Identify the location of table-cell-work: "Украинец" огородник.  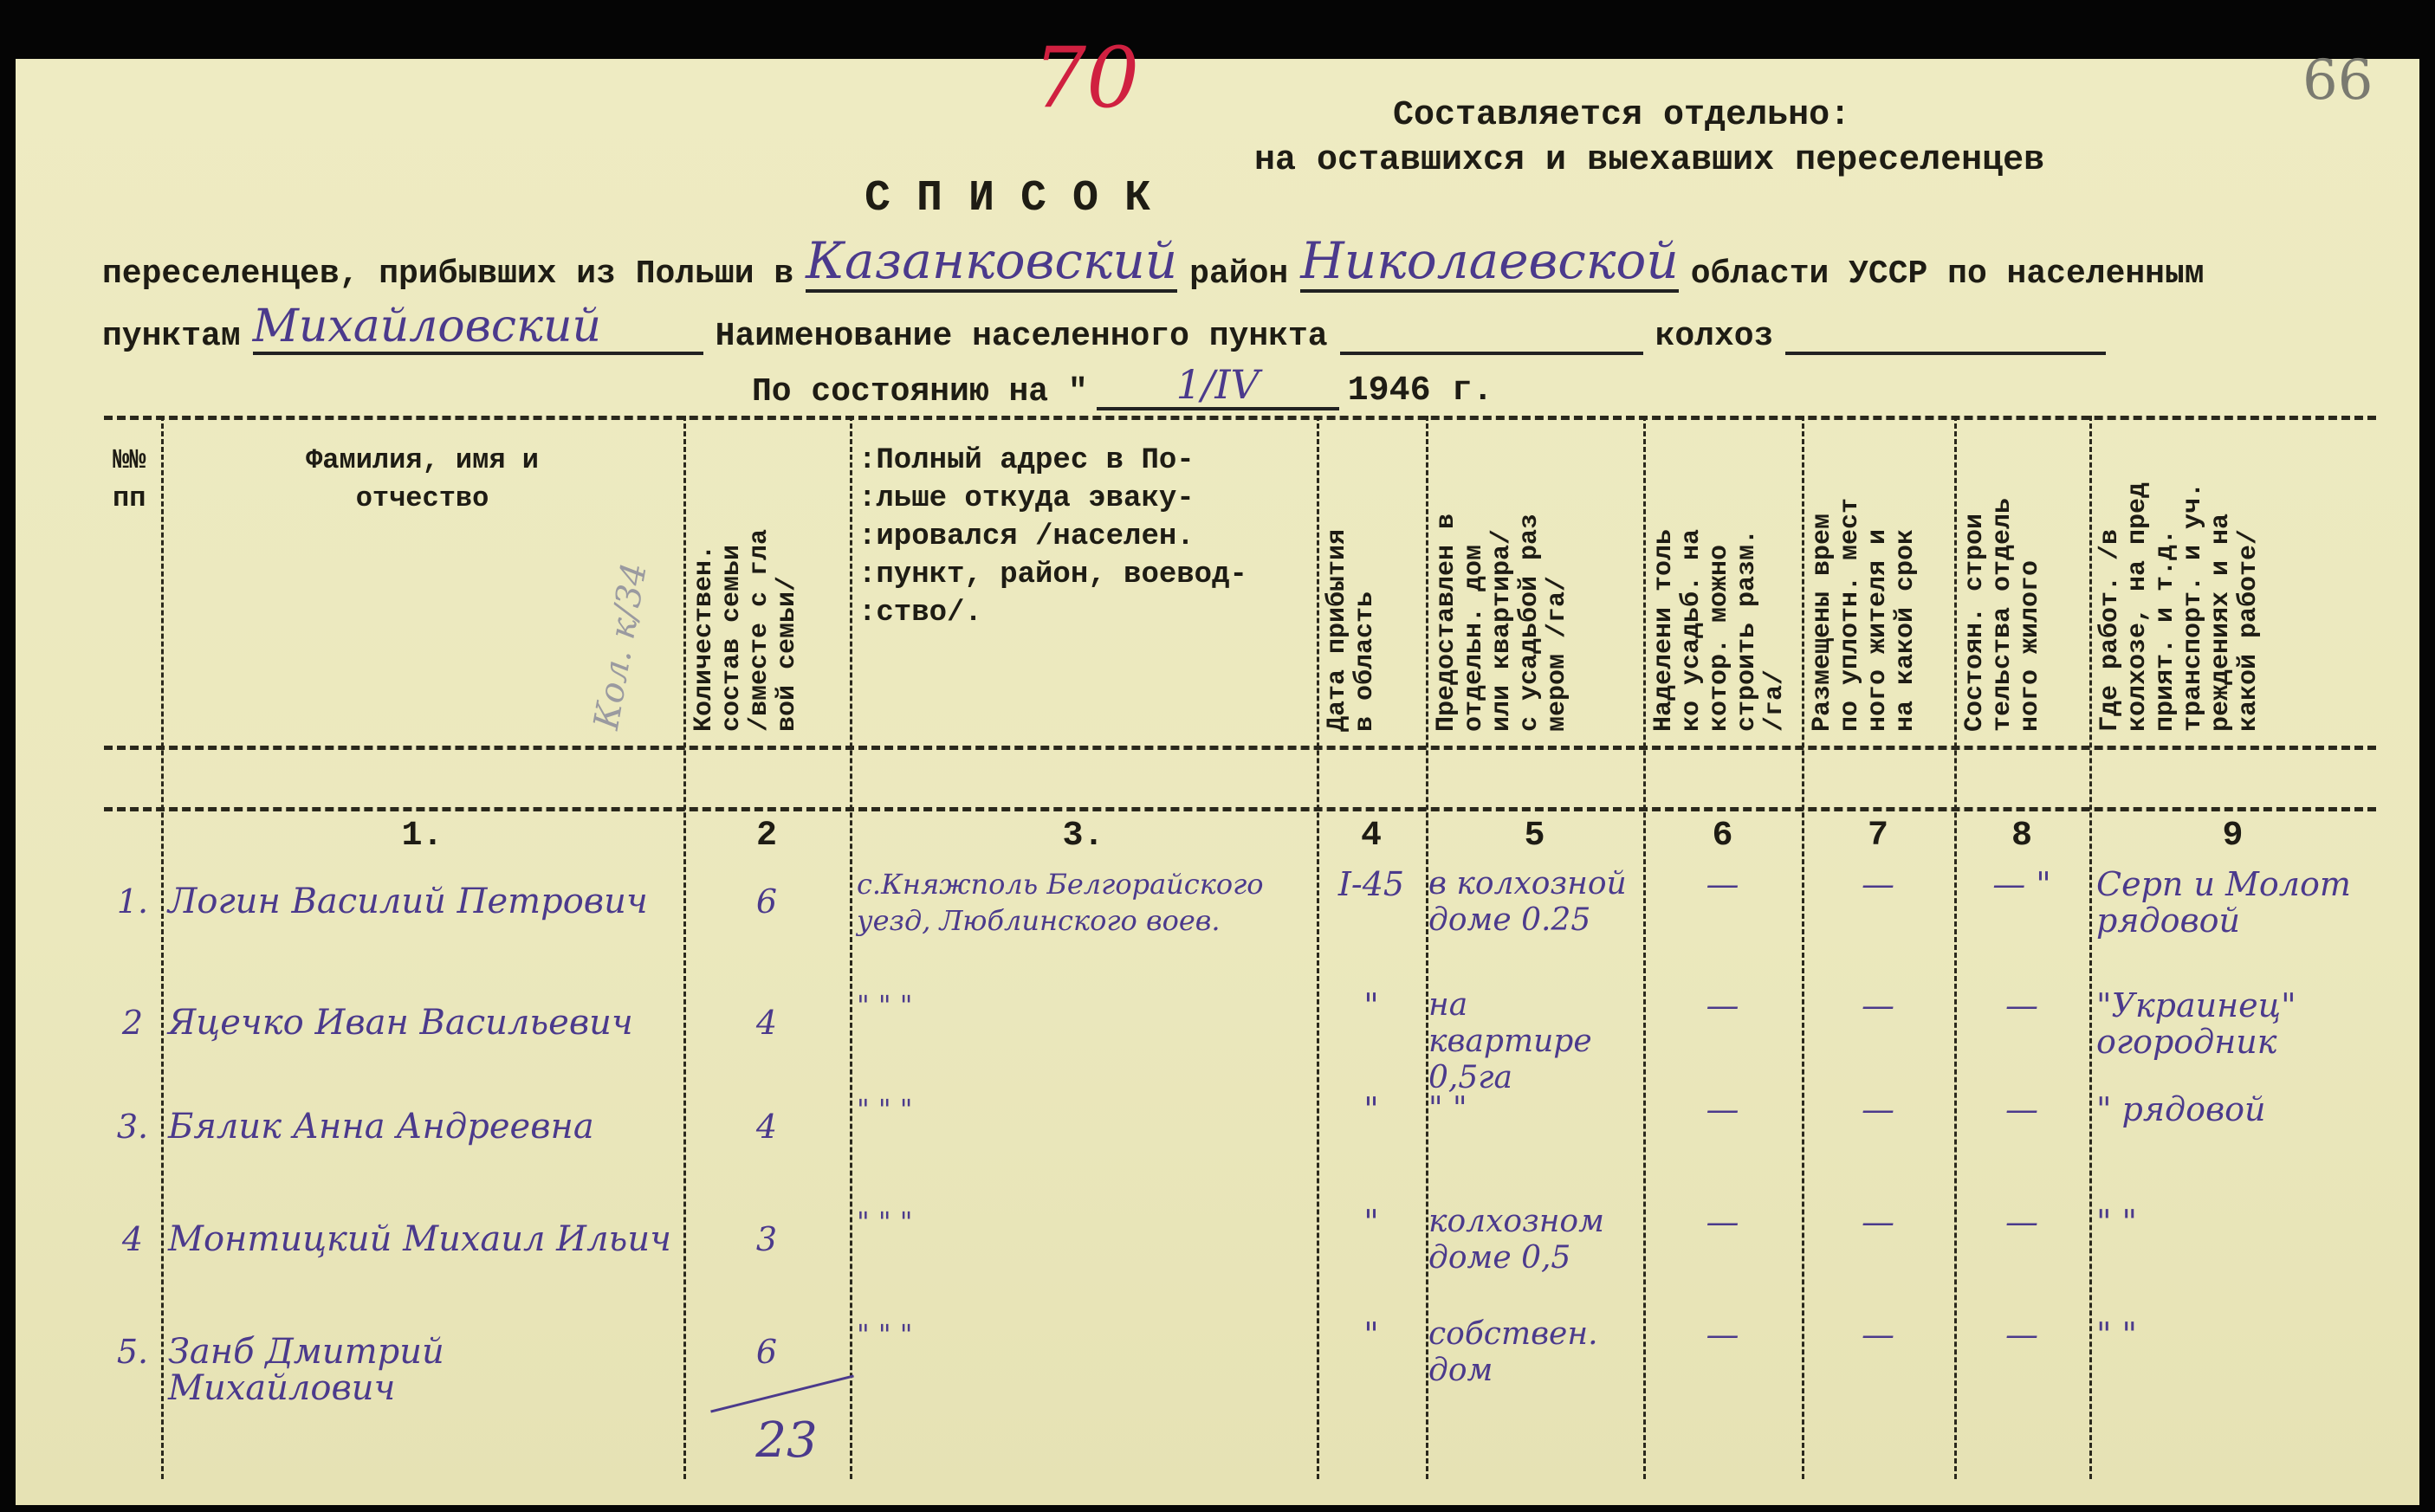
(2196, 1023).